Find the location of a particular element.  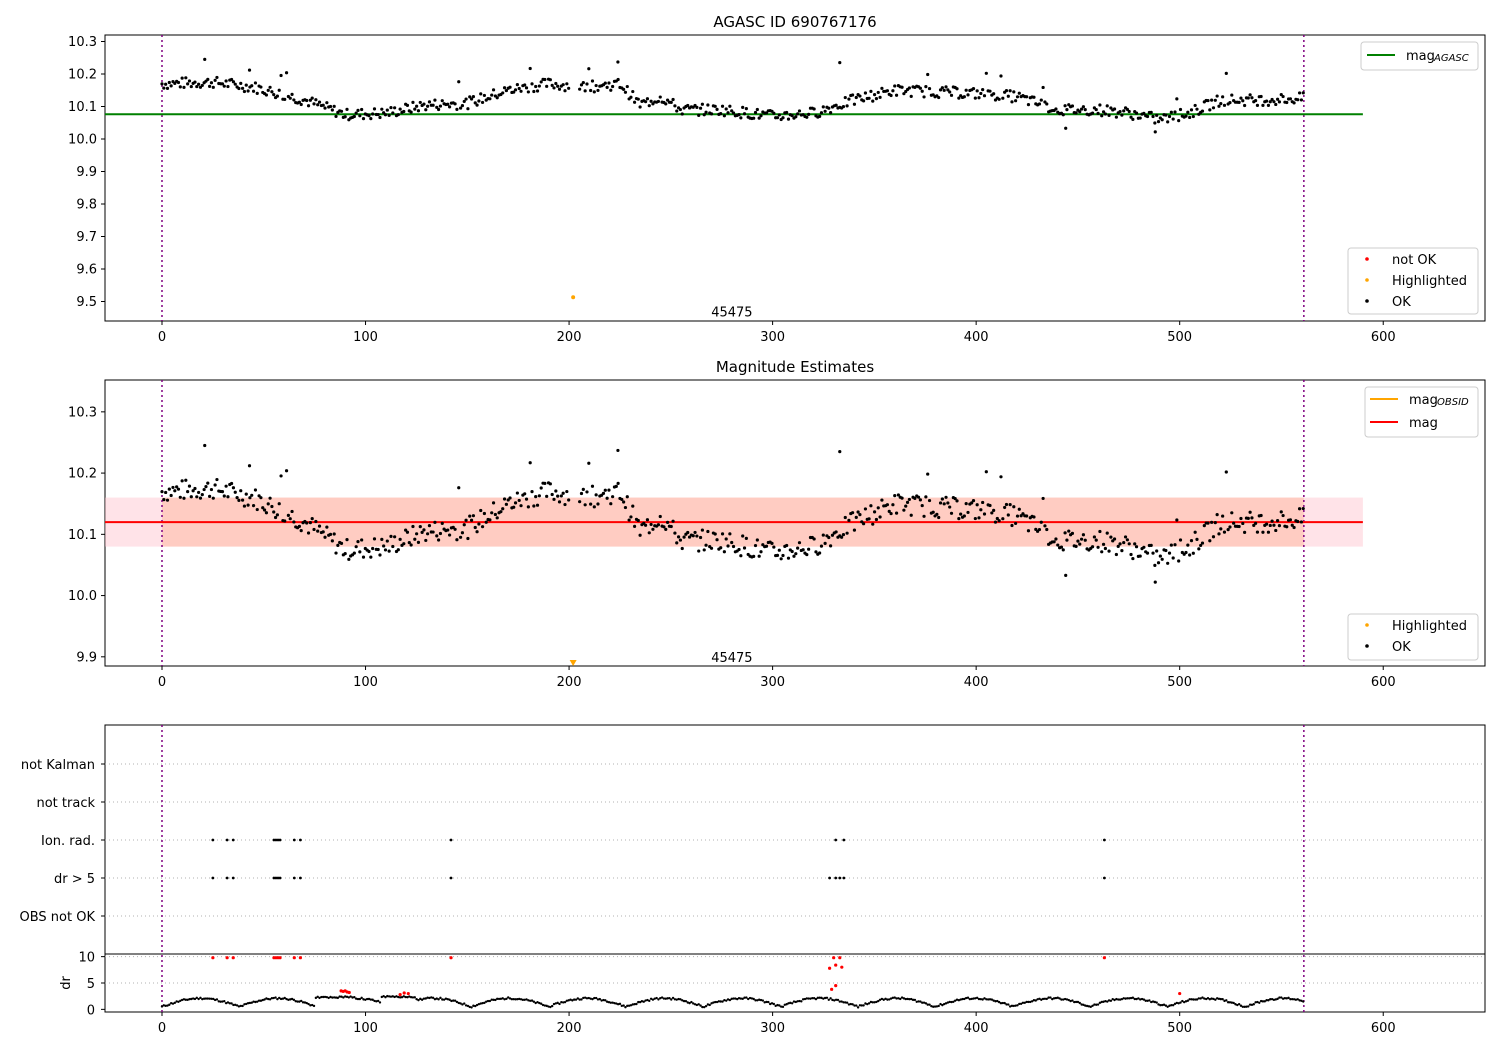

panel2-legend-label: mag is located at coordinates (1423, 400).